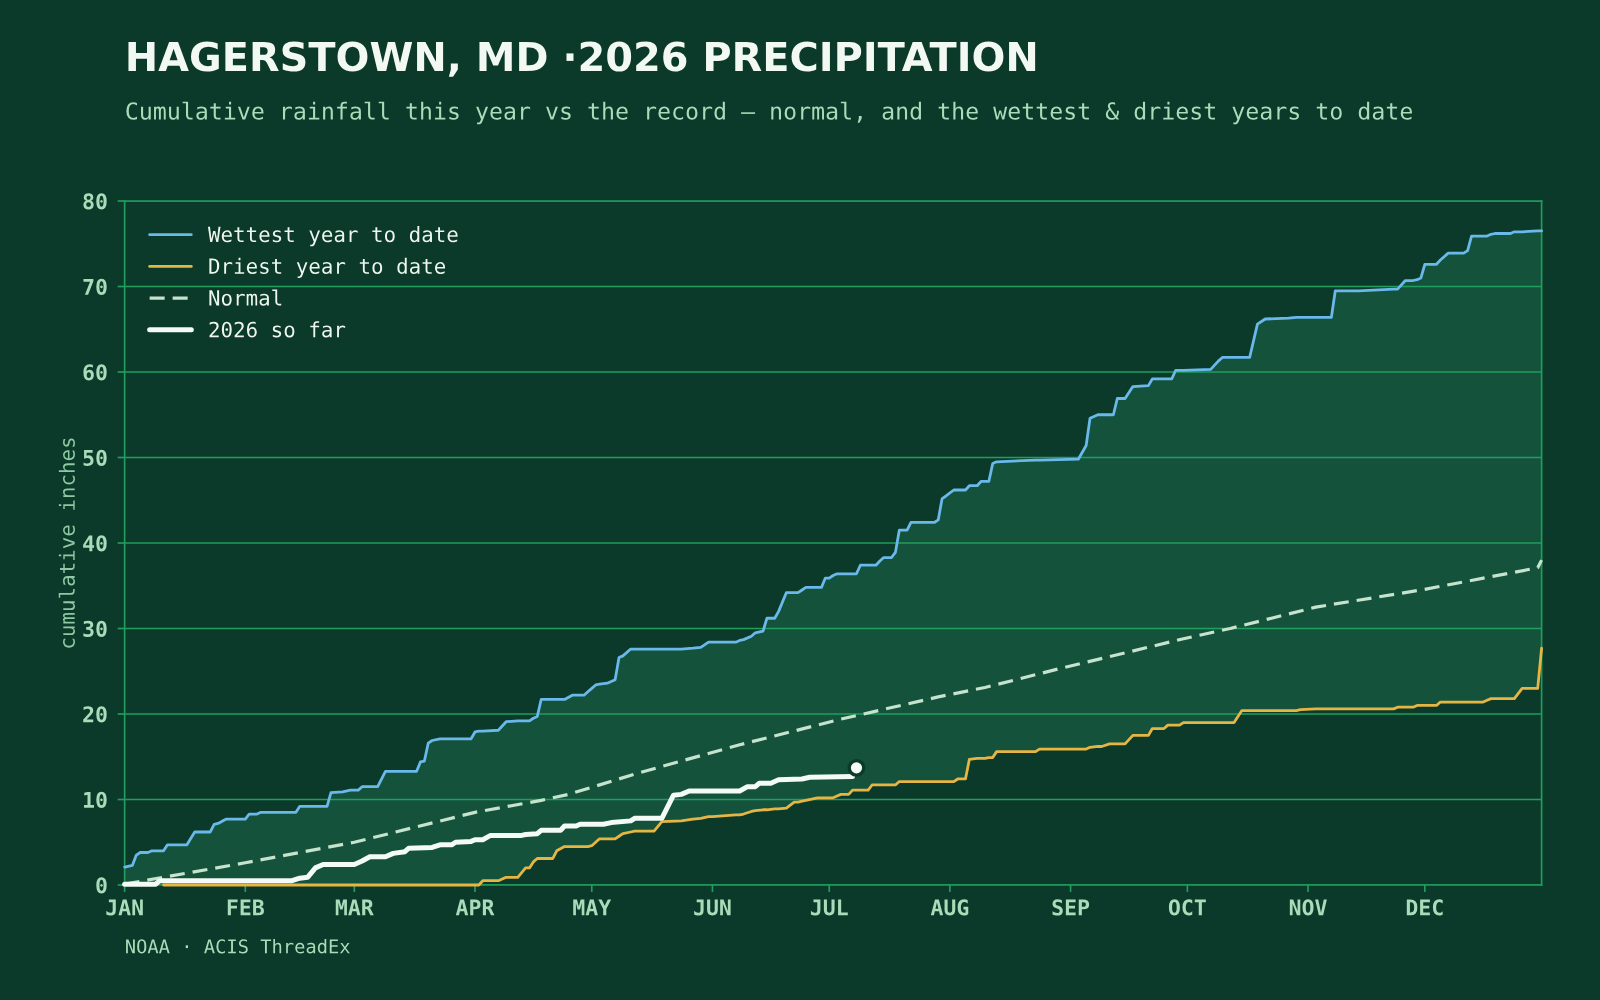  I want to click on x-tick-label: FEB, so click(245, 907).